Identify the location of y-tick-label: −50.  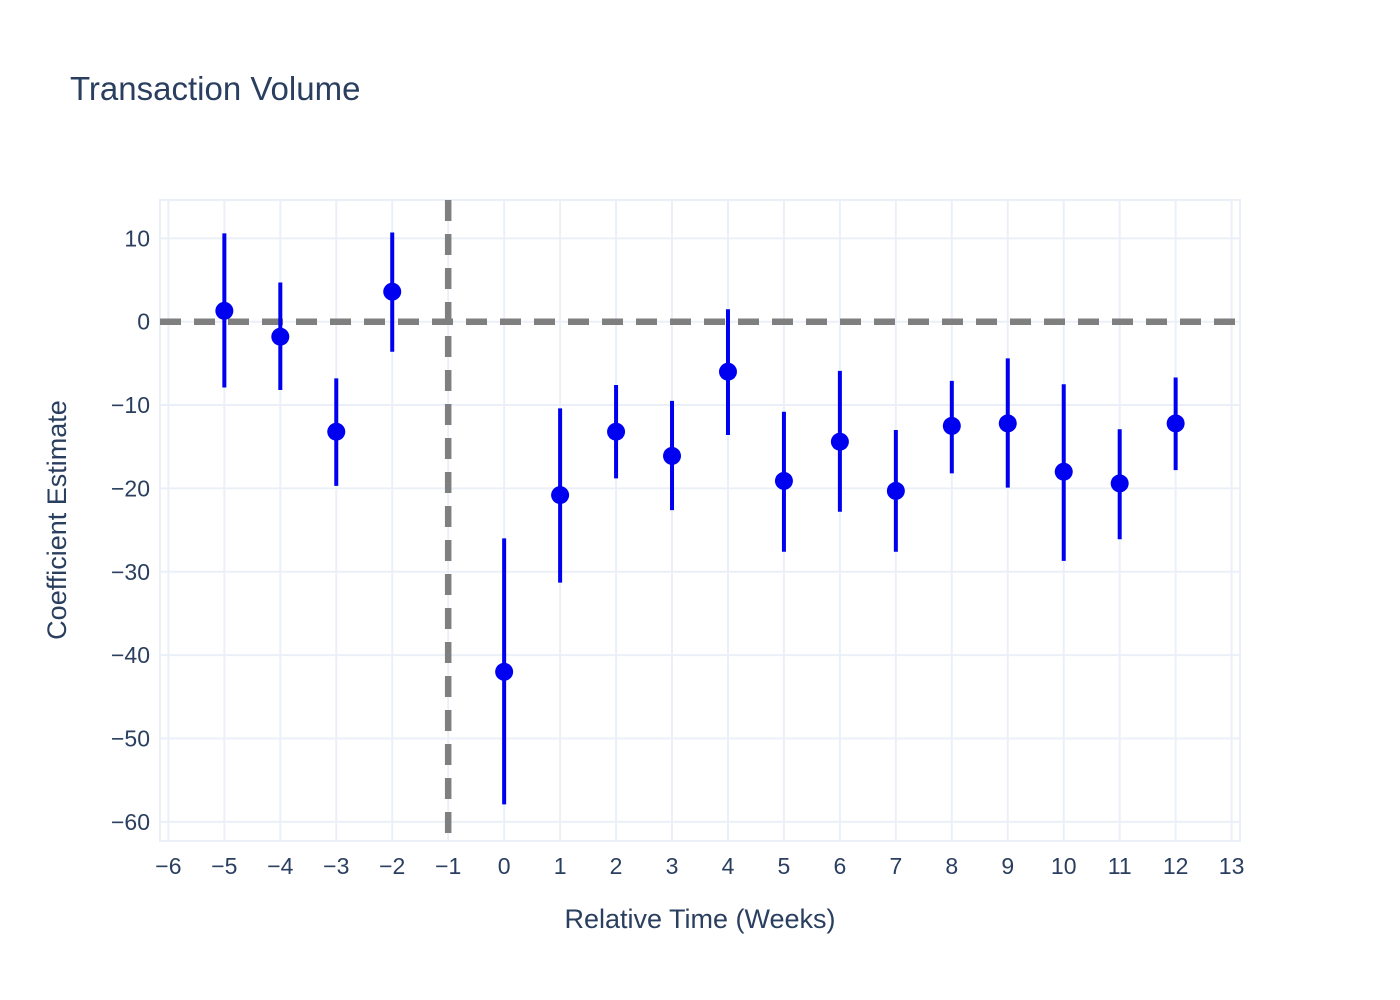
(130, 738).